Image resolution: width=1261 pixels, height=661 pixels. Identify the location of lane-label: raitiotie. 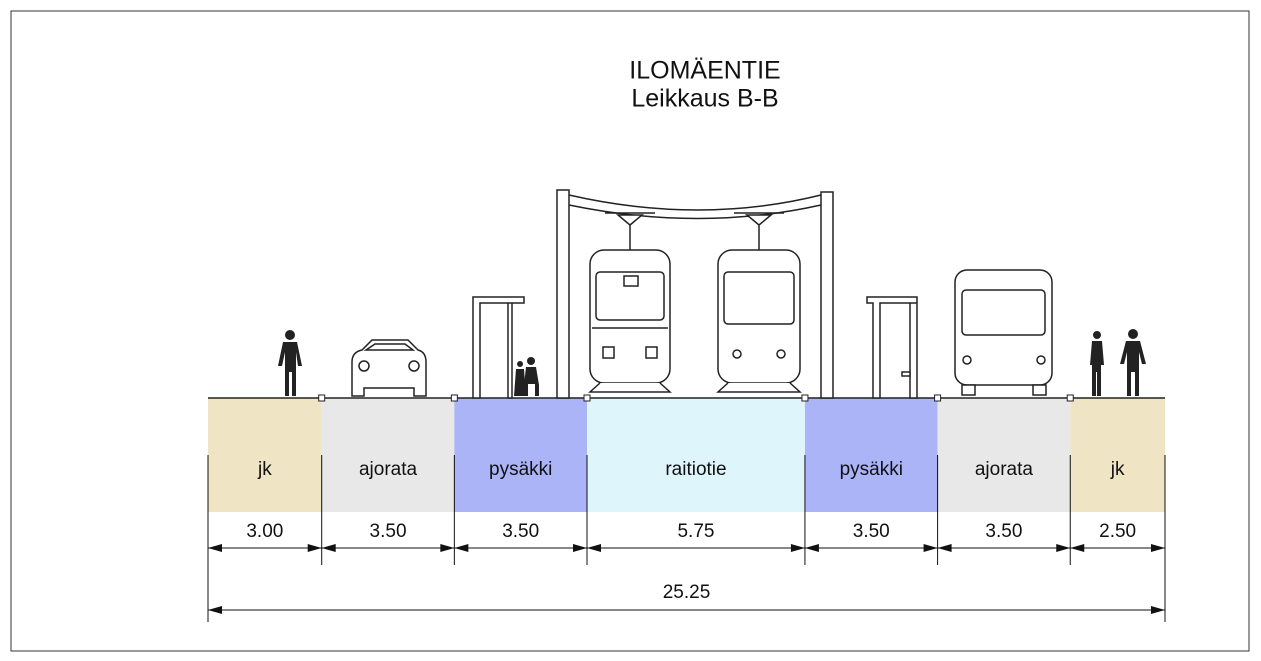
(695, 469).